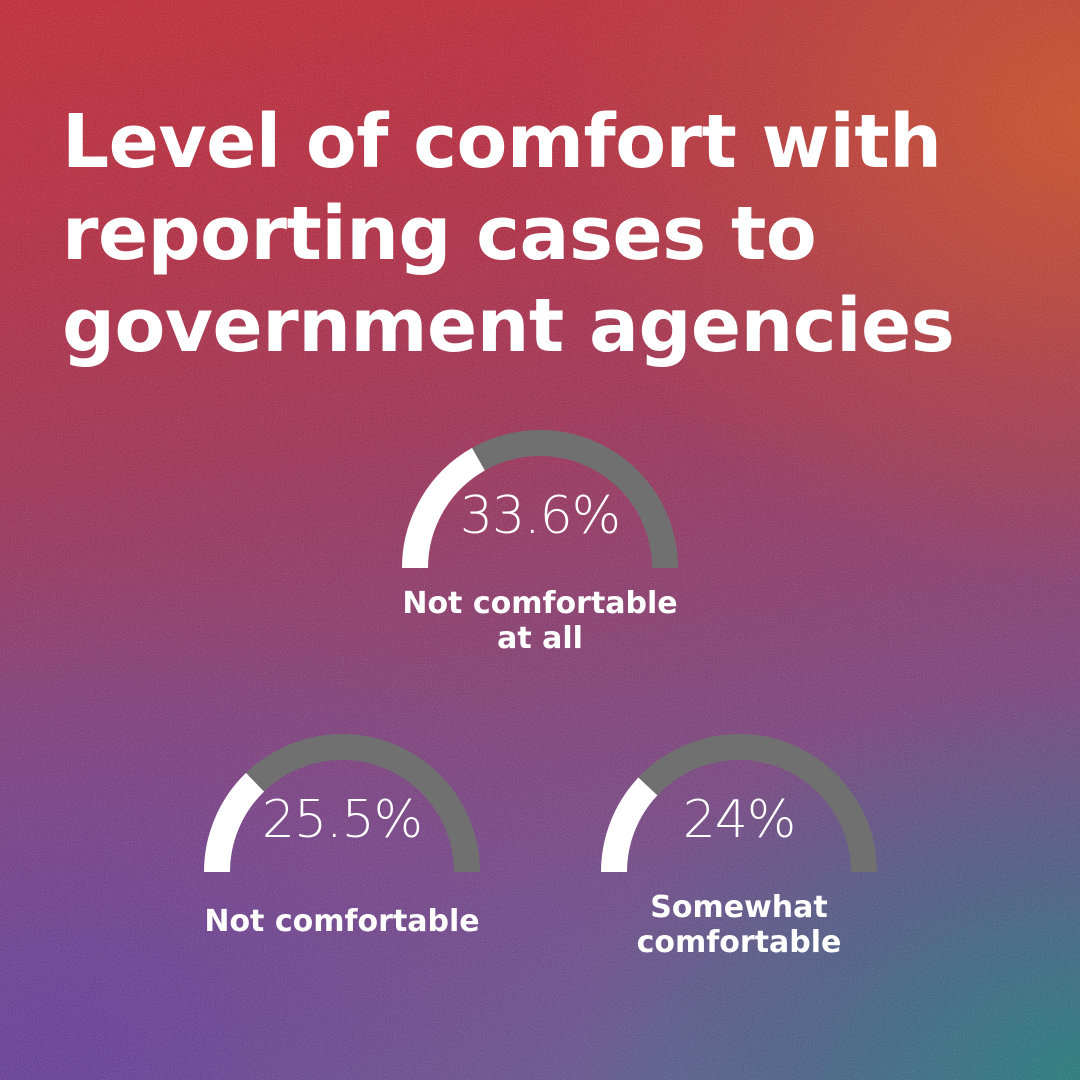 The width and height of the screenshot is (1080, 1080). Describe the element at coordinates (540, 638) in the screenshot. I see `gauge-label-line-2: at all` at that location.